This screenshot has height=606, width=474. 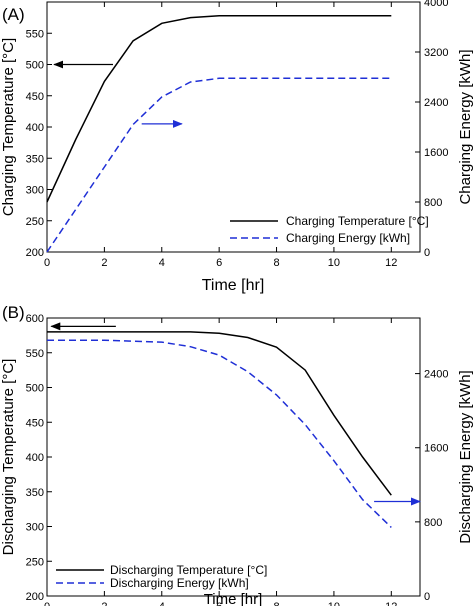 I want to click on panel-a-legend-label-temperature: Charging Temperature [°C], so click(x=357, y=221).